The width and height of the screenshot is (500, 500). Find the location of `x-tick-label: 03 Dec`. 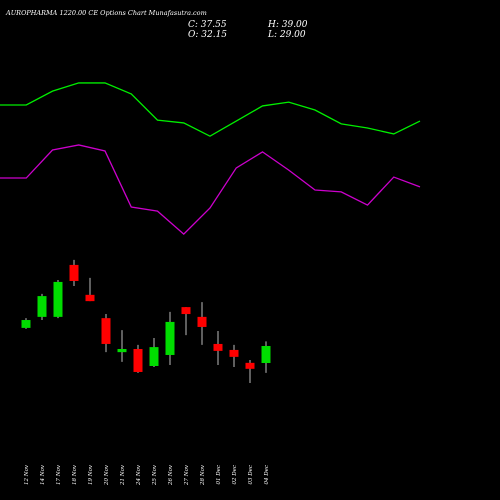

x-tick-label: 03 Dec is located at coordinates (251, 475).